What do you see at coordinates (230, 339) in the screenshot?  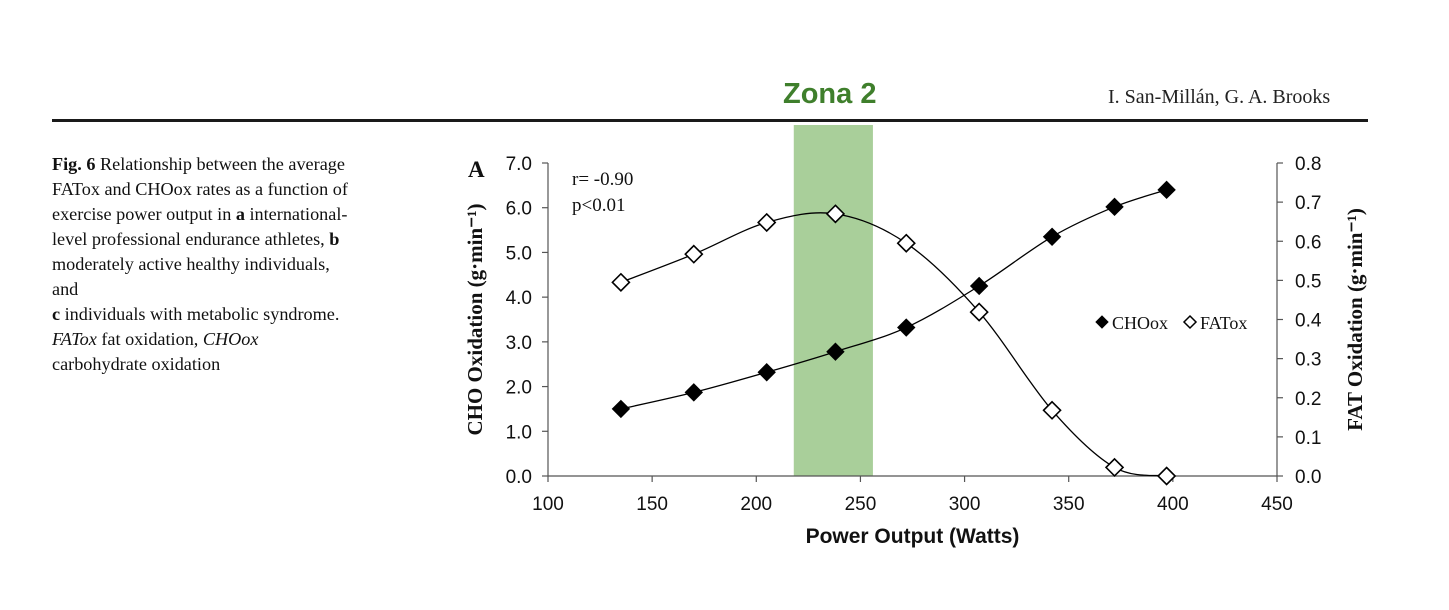 I see `caption-choox-abbr: CHOox` at bounding box center [230, 339].